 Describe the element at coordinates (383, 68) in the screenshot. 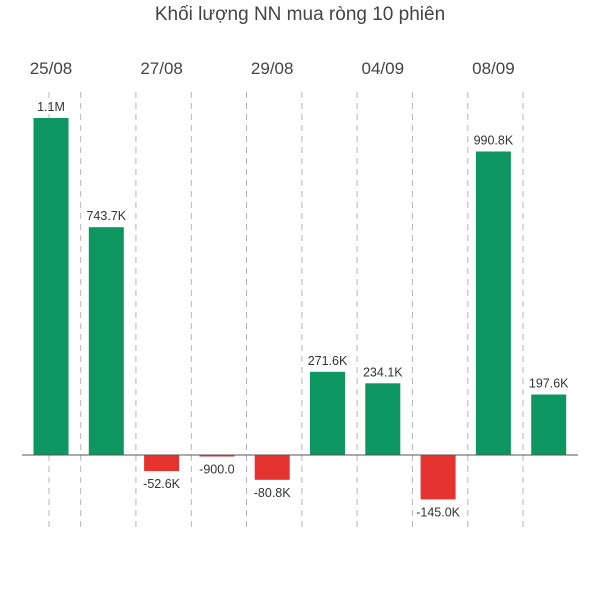

I see `date-label: 04/09` at that location.